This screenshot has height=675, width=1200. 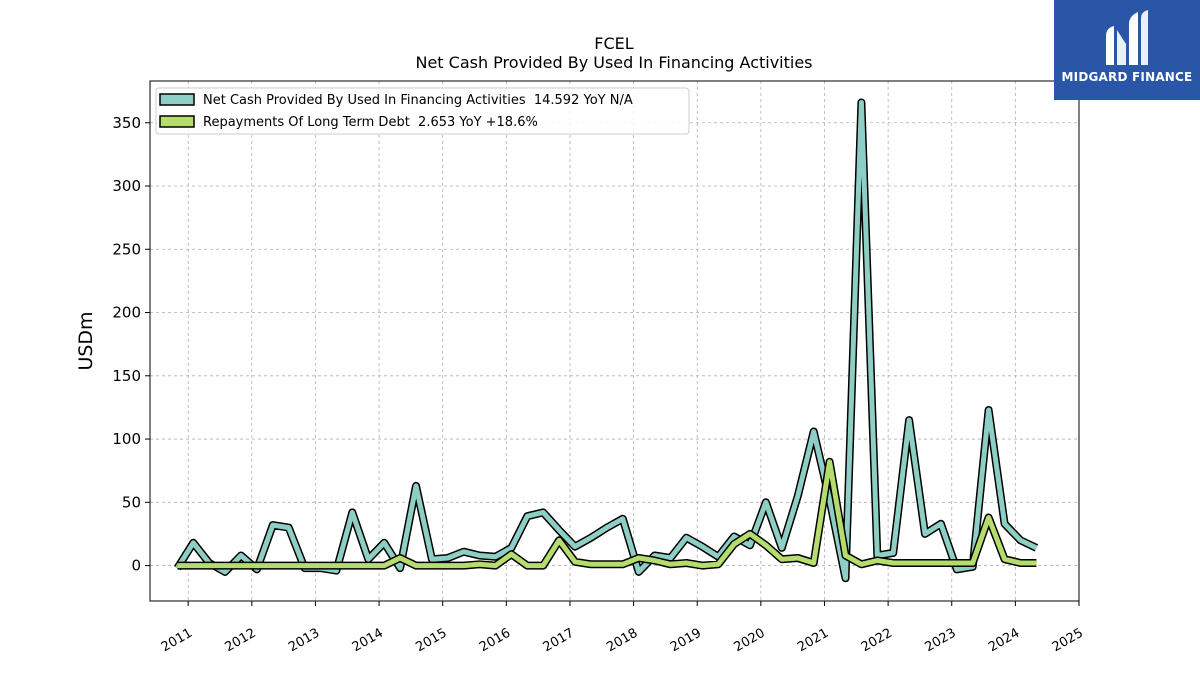 I want to click on series-1-line, so click(x=607, y=514).